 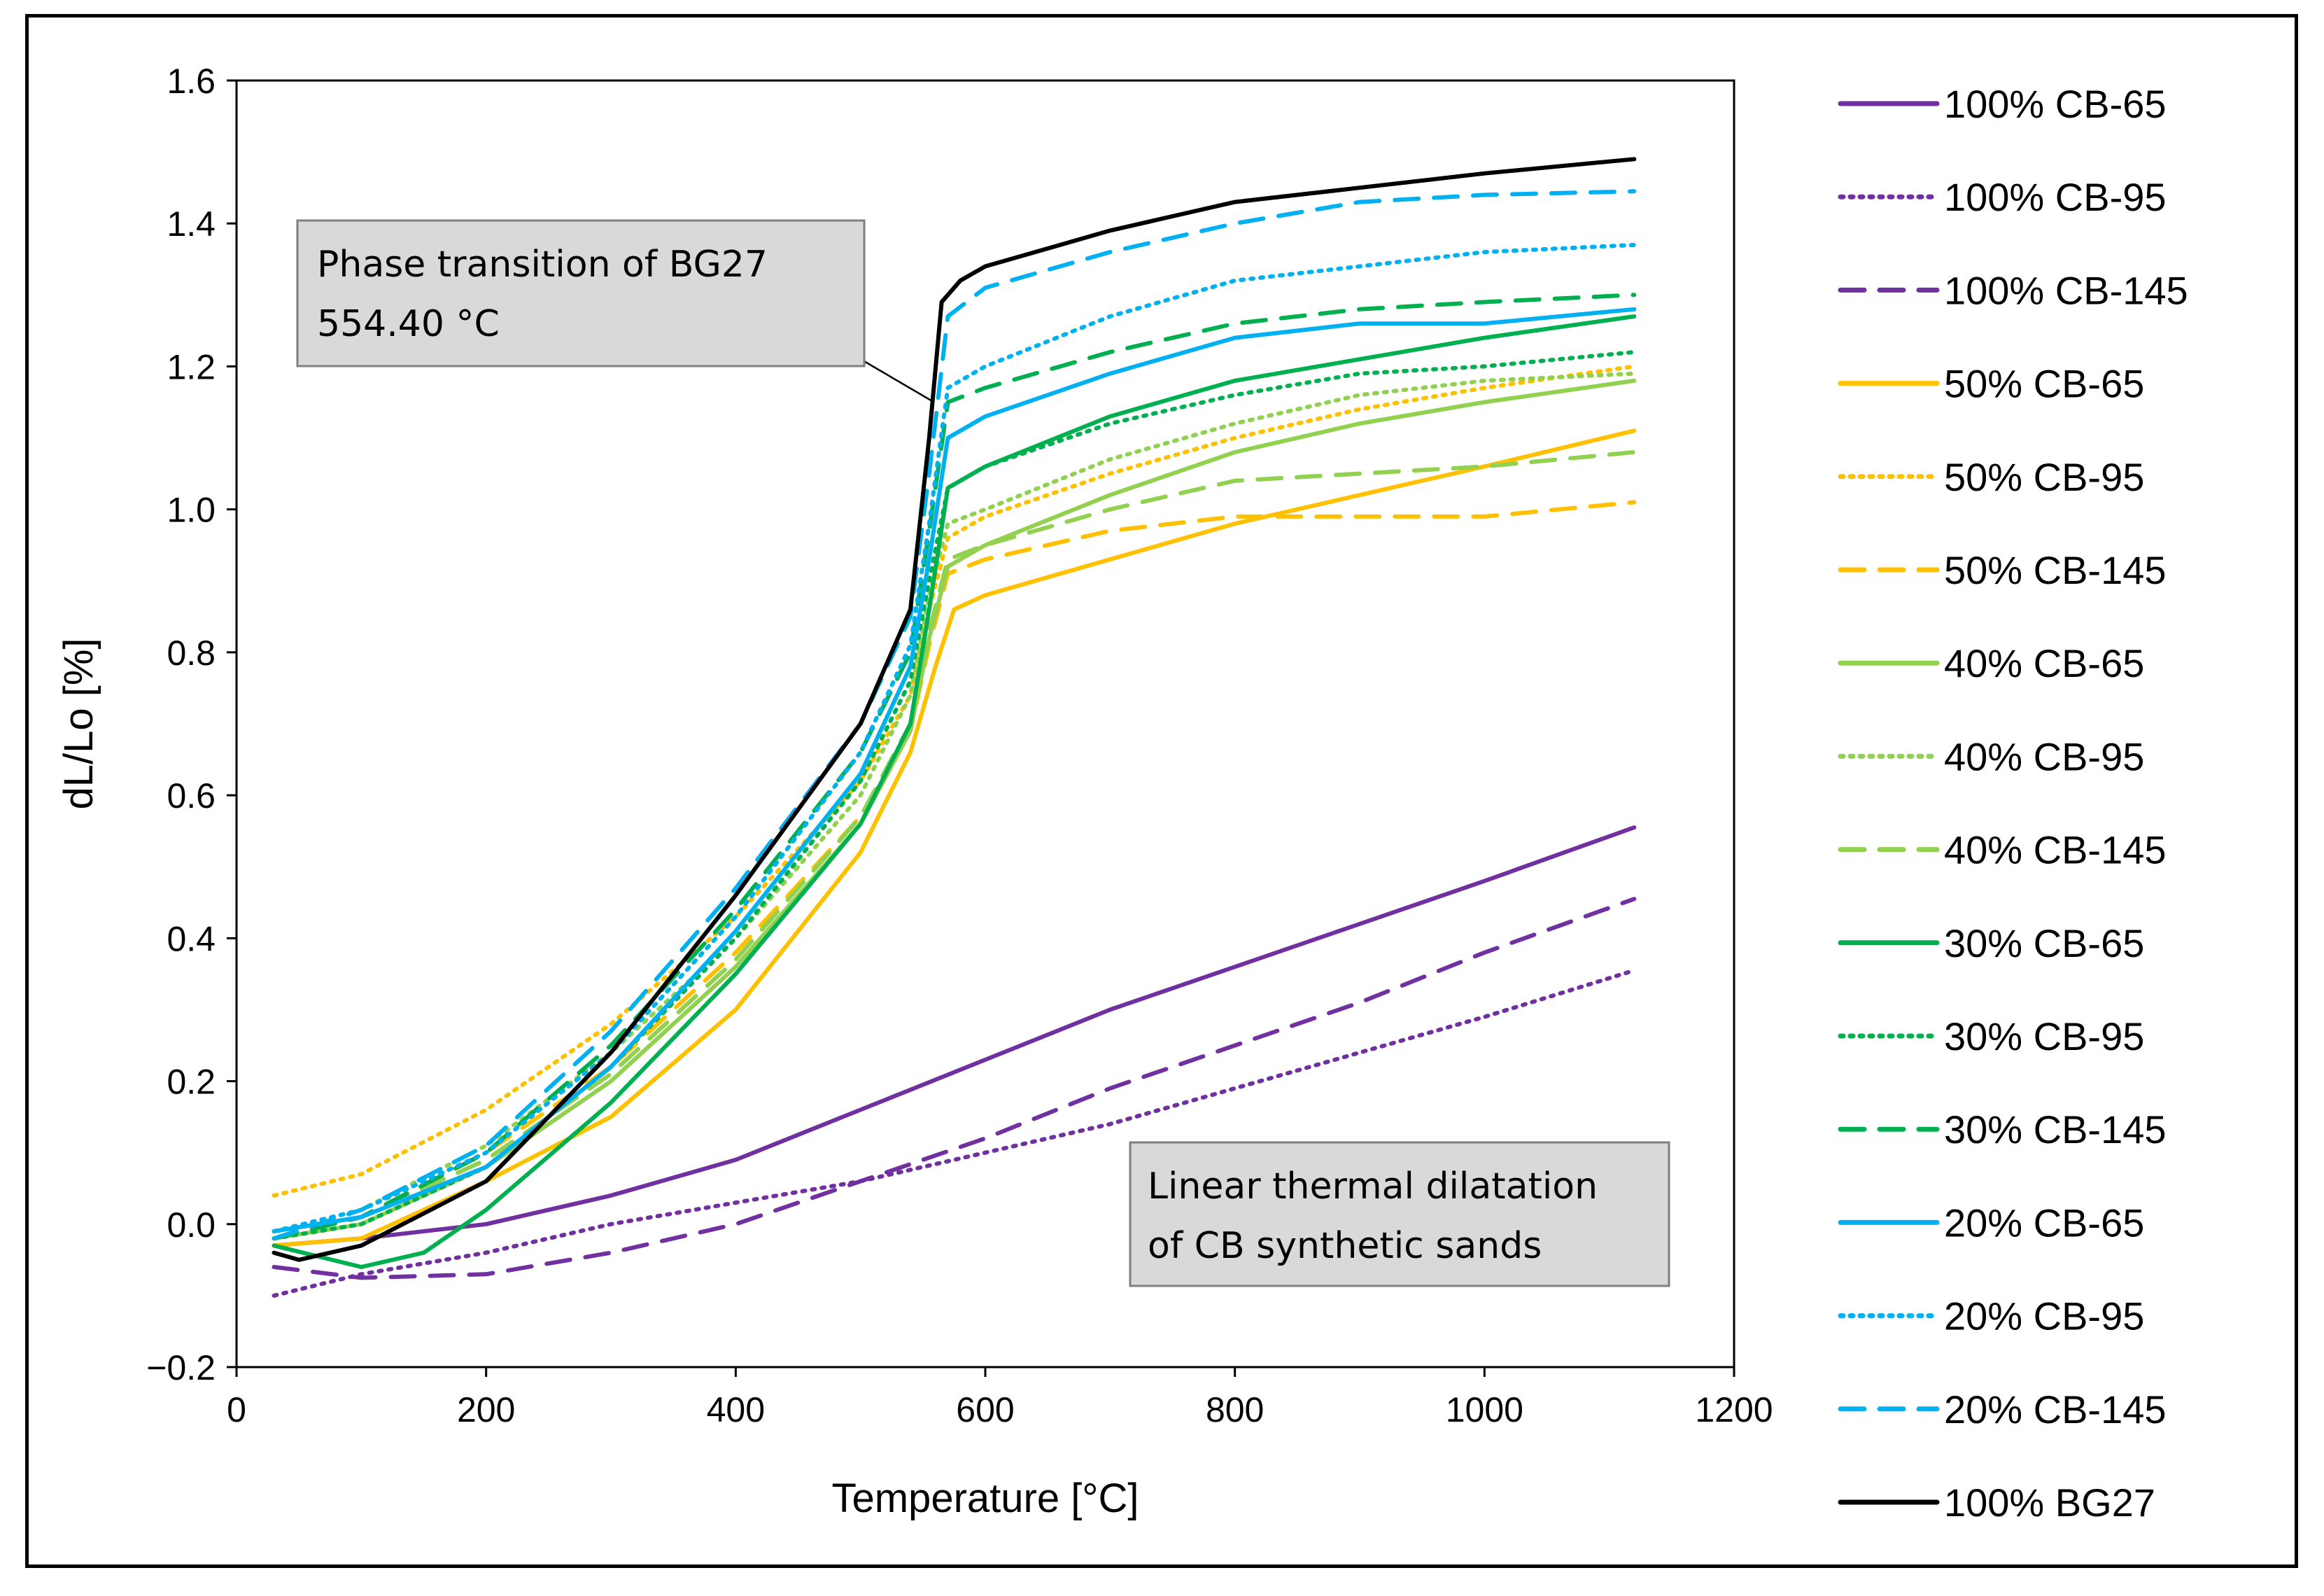 I want to click on x-tick-label: 800, so click(x=1235, y=1409).